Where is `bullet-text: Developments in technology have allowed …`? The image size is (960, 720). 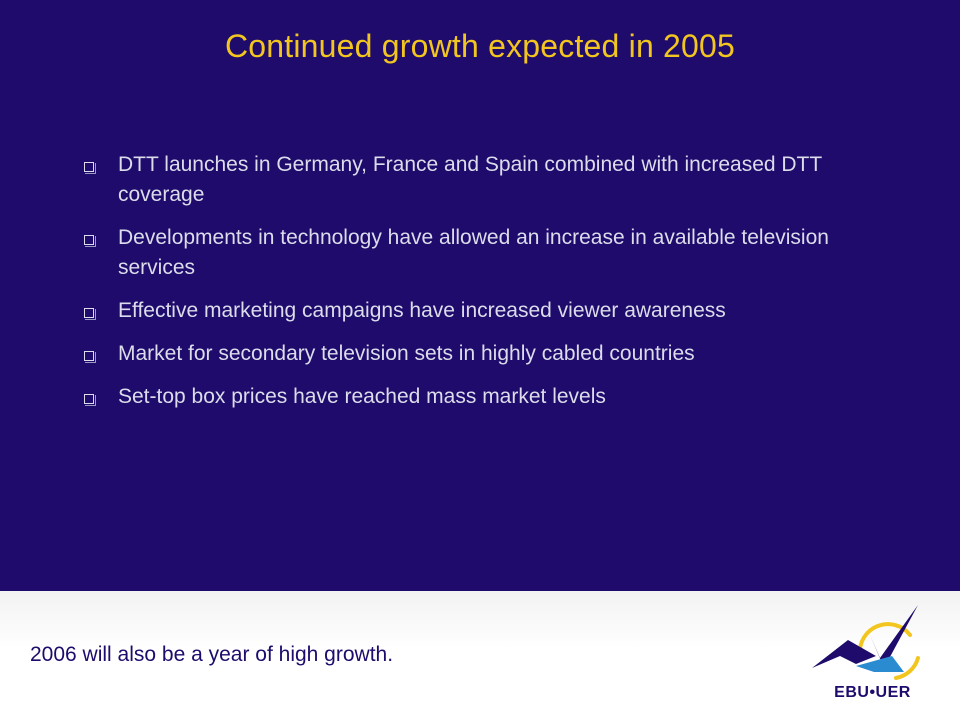
bullet-text: Developments in technology have allowed … is located at coordinates (473, 252).